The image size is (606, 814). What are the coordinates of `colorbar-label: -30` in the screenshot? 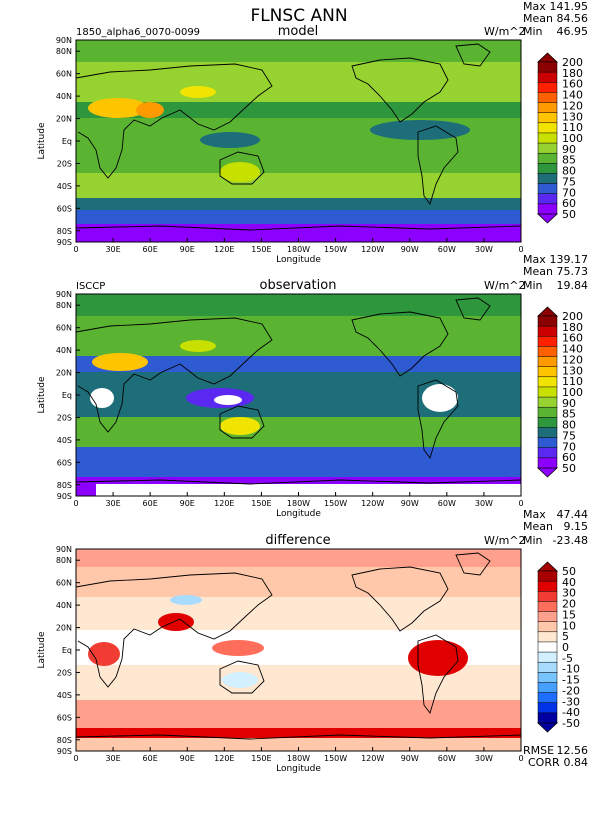 It's located at (571, 701).